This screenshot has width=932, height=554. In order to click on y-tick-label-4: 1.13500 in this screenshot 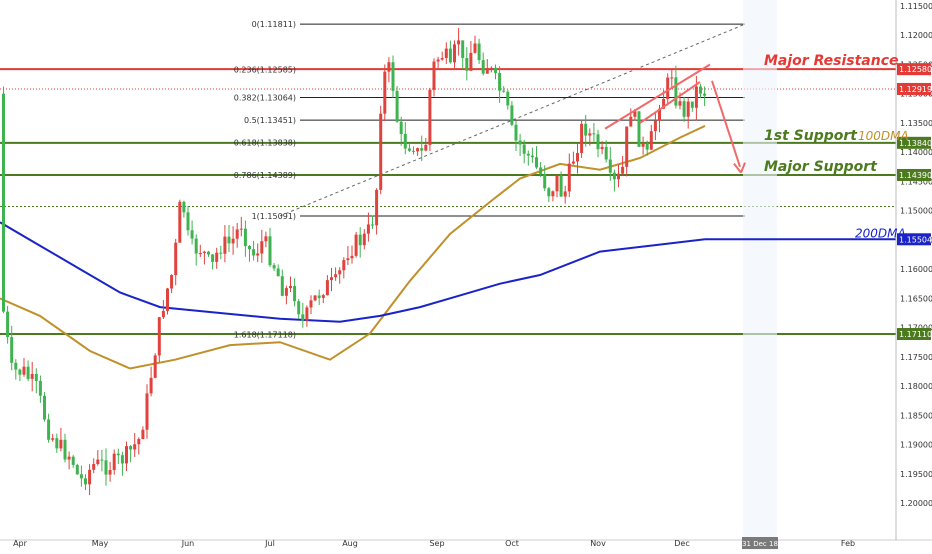, I will do `click(916, 123)`.